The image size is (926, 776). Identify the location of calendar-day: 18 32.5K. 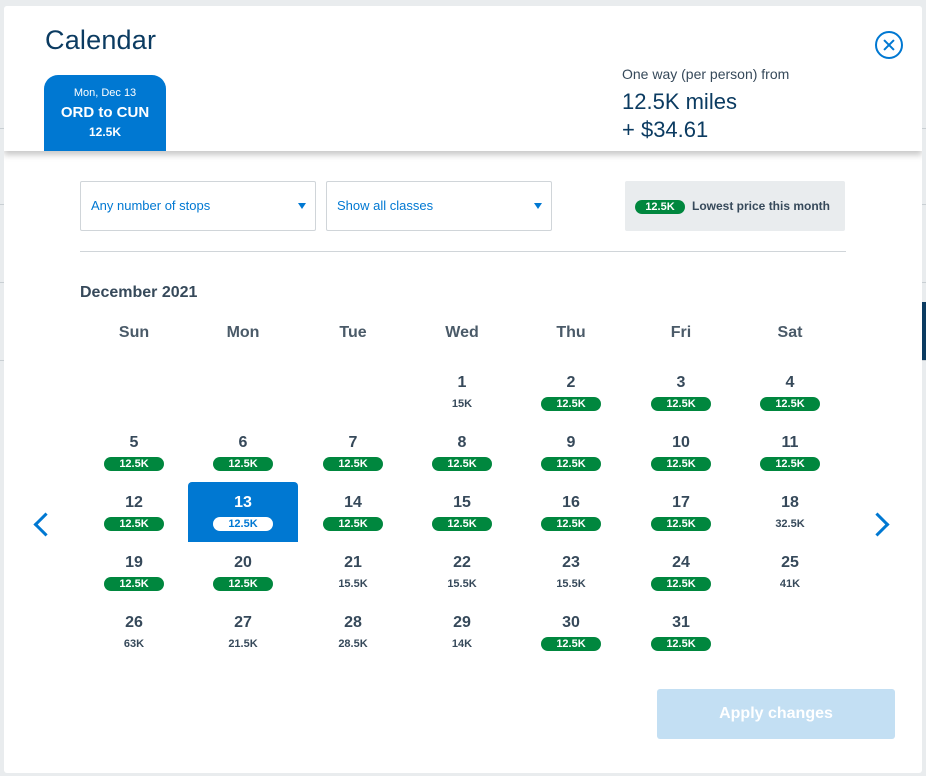
(790, 512).